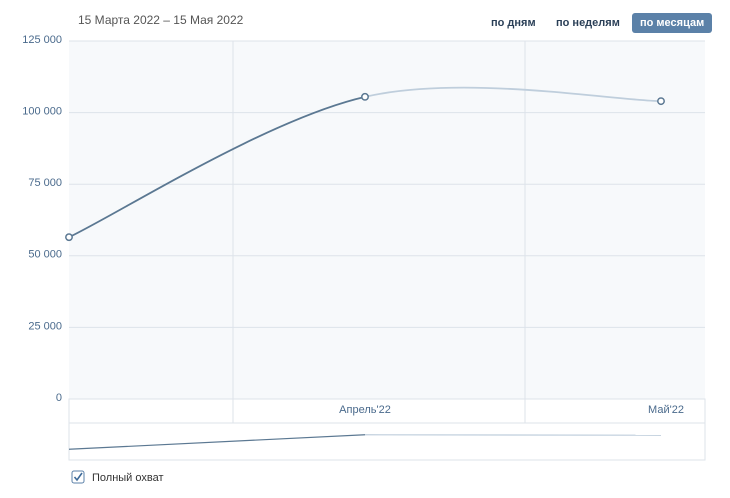 The width and height of the screenshot is (730, 498). I want to click on checkbox, so click(78, 477).